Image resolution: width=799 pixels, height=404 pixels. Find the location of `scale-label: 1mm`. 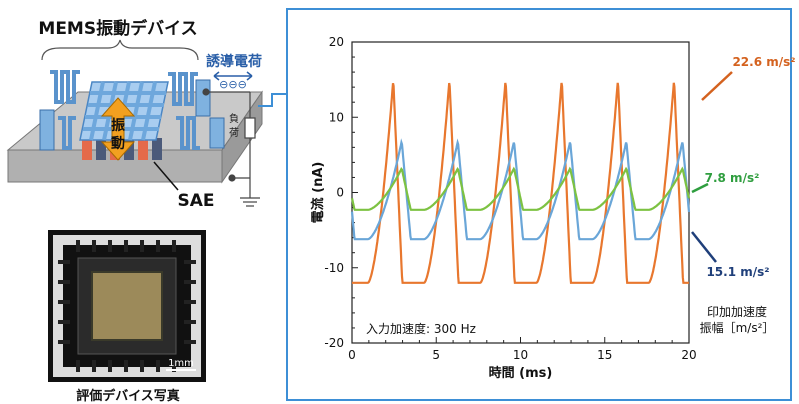

scale-label: 1mm is located at coordinates (181, 363).